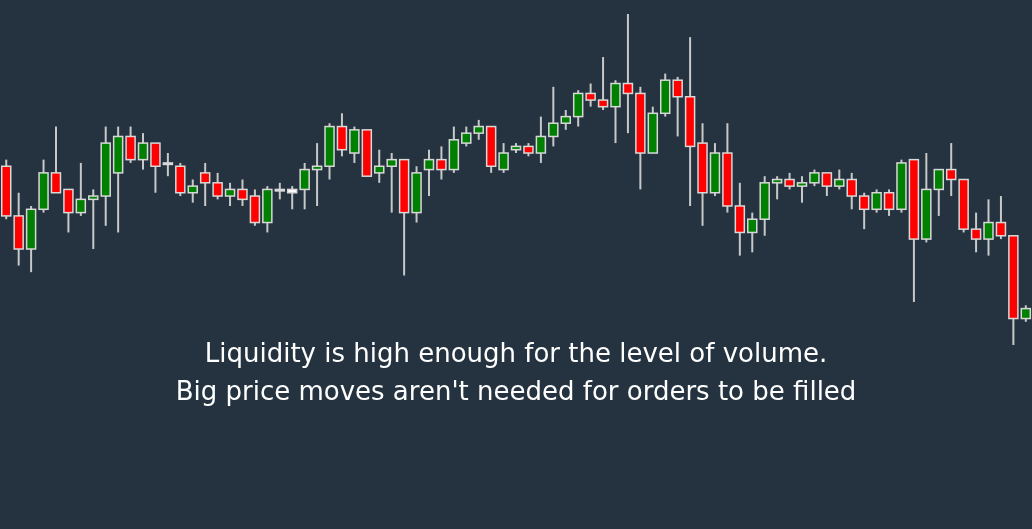 This screenshot has width=1032, height=529. What do you see at coordinates (516, 353) in the screenshot?
I see `annotation: Liquidity is high enough for the level of volume.` at bounding box center [516, 353].